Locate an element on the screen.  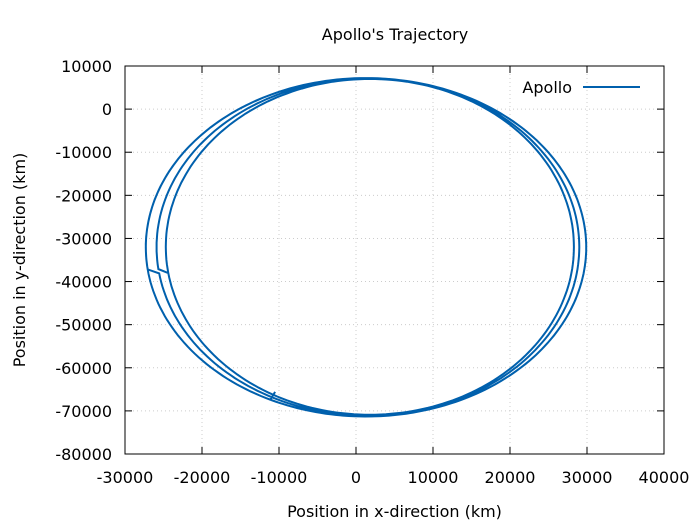
y-tick-label: -80000 is located at coordinates (83, 454).